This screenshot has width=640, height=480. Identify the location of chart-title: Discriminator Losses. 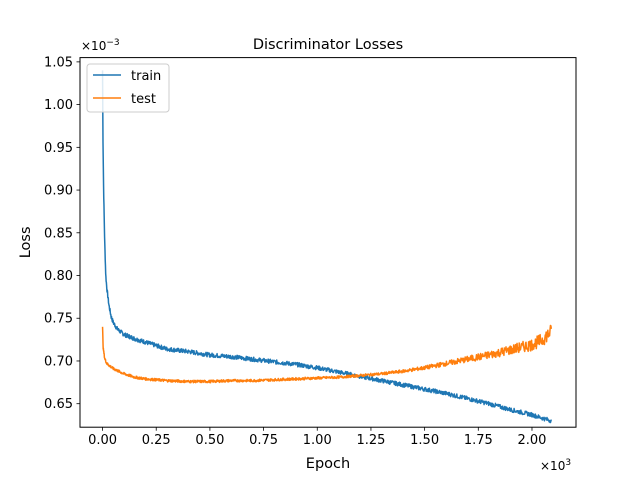
(328, 45).